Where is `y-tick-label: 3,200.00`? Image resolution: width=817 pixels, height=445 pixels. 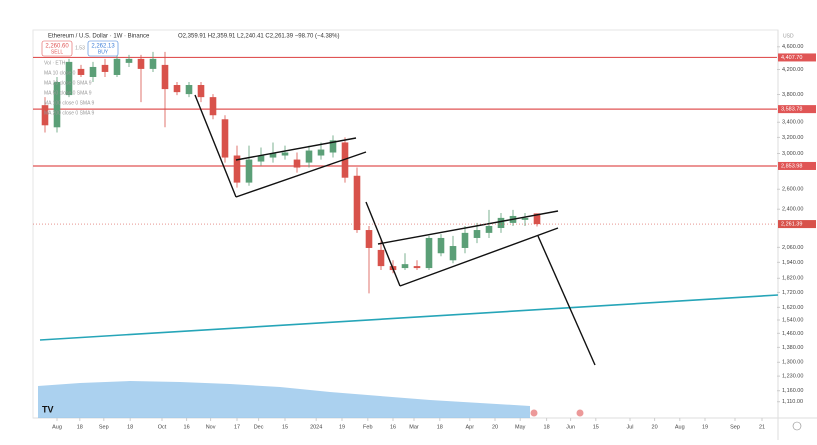 y-tick-label: 3,200.00 is located at coordinates (792, 138).